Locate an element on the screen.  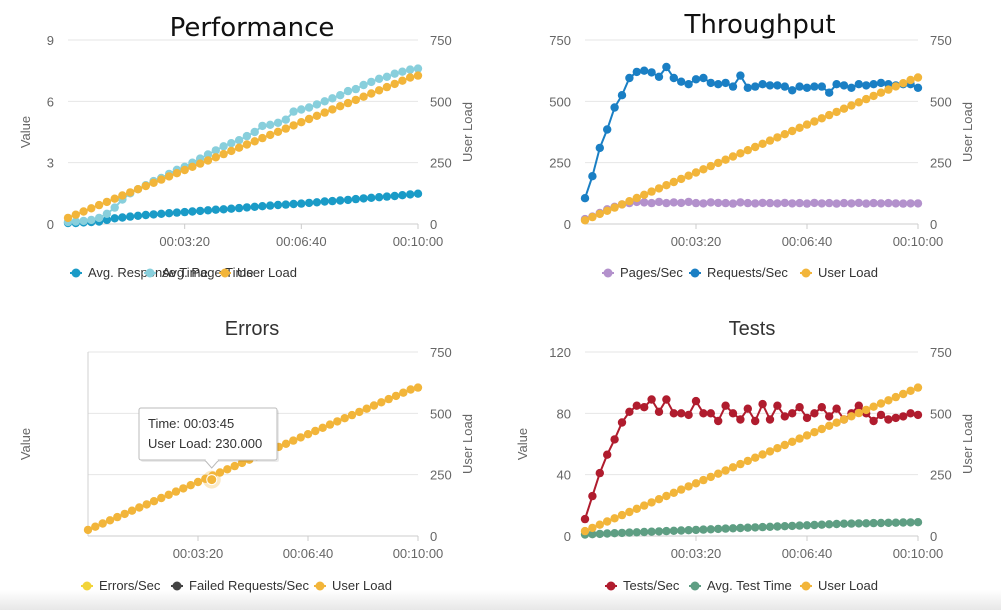
legend-item: User Load is located at coordinates (839, 585).